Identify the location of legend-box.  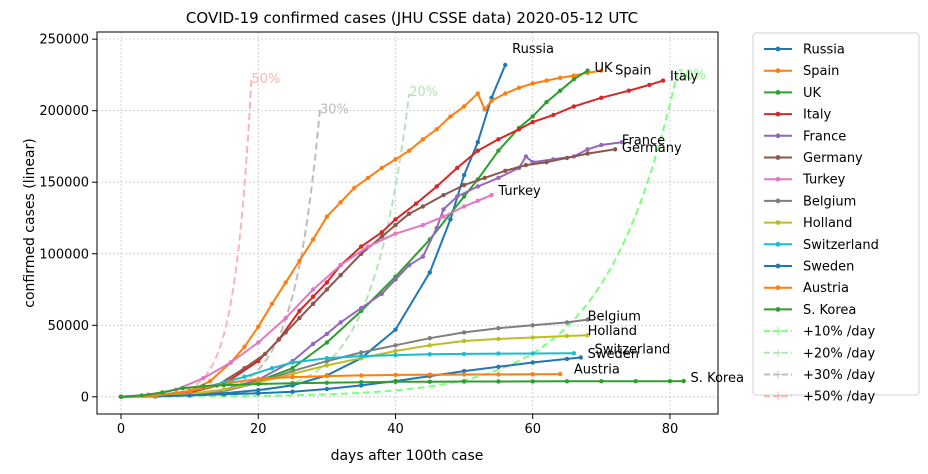
(836, 214).